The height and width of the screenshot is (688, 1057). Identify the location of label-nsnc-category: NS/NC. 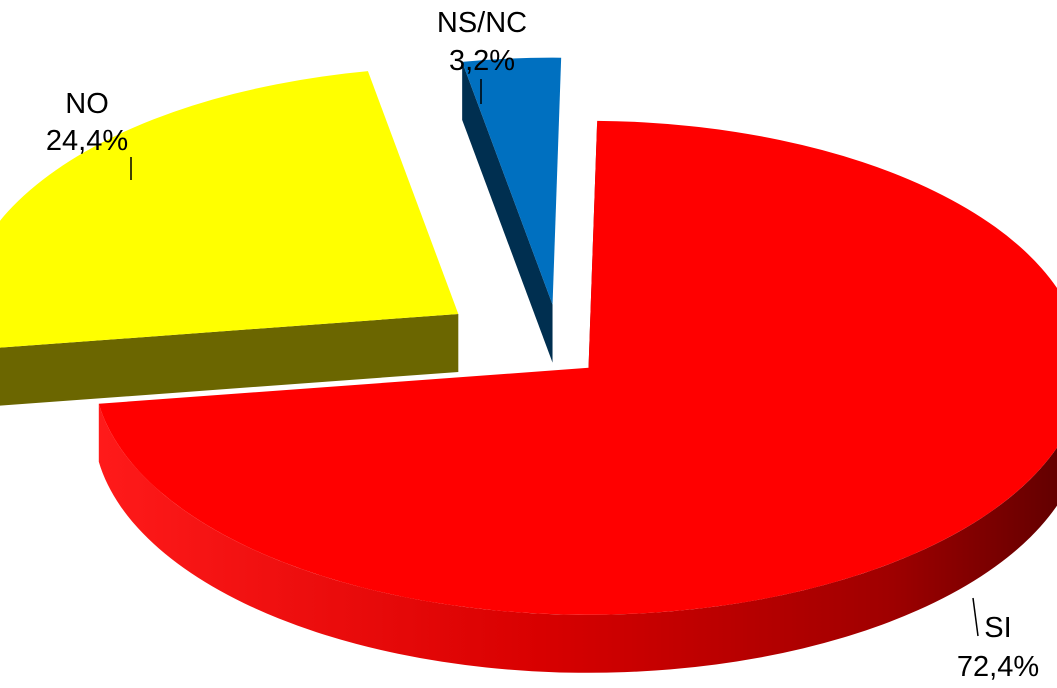
(482, 23).